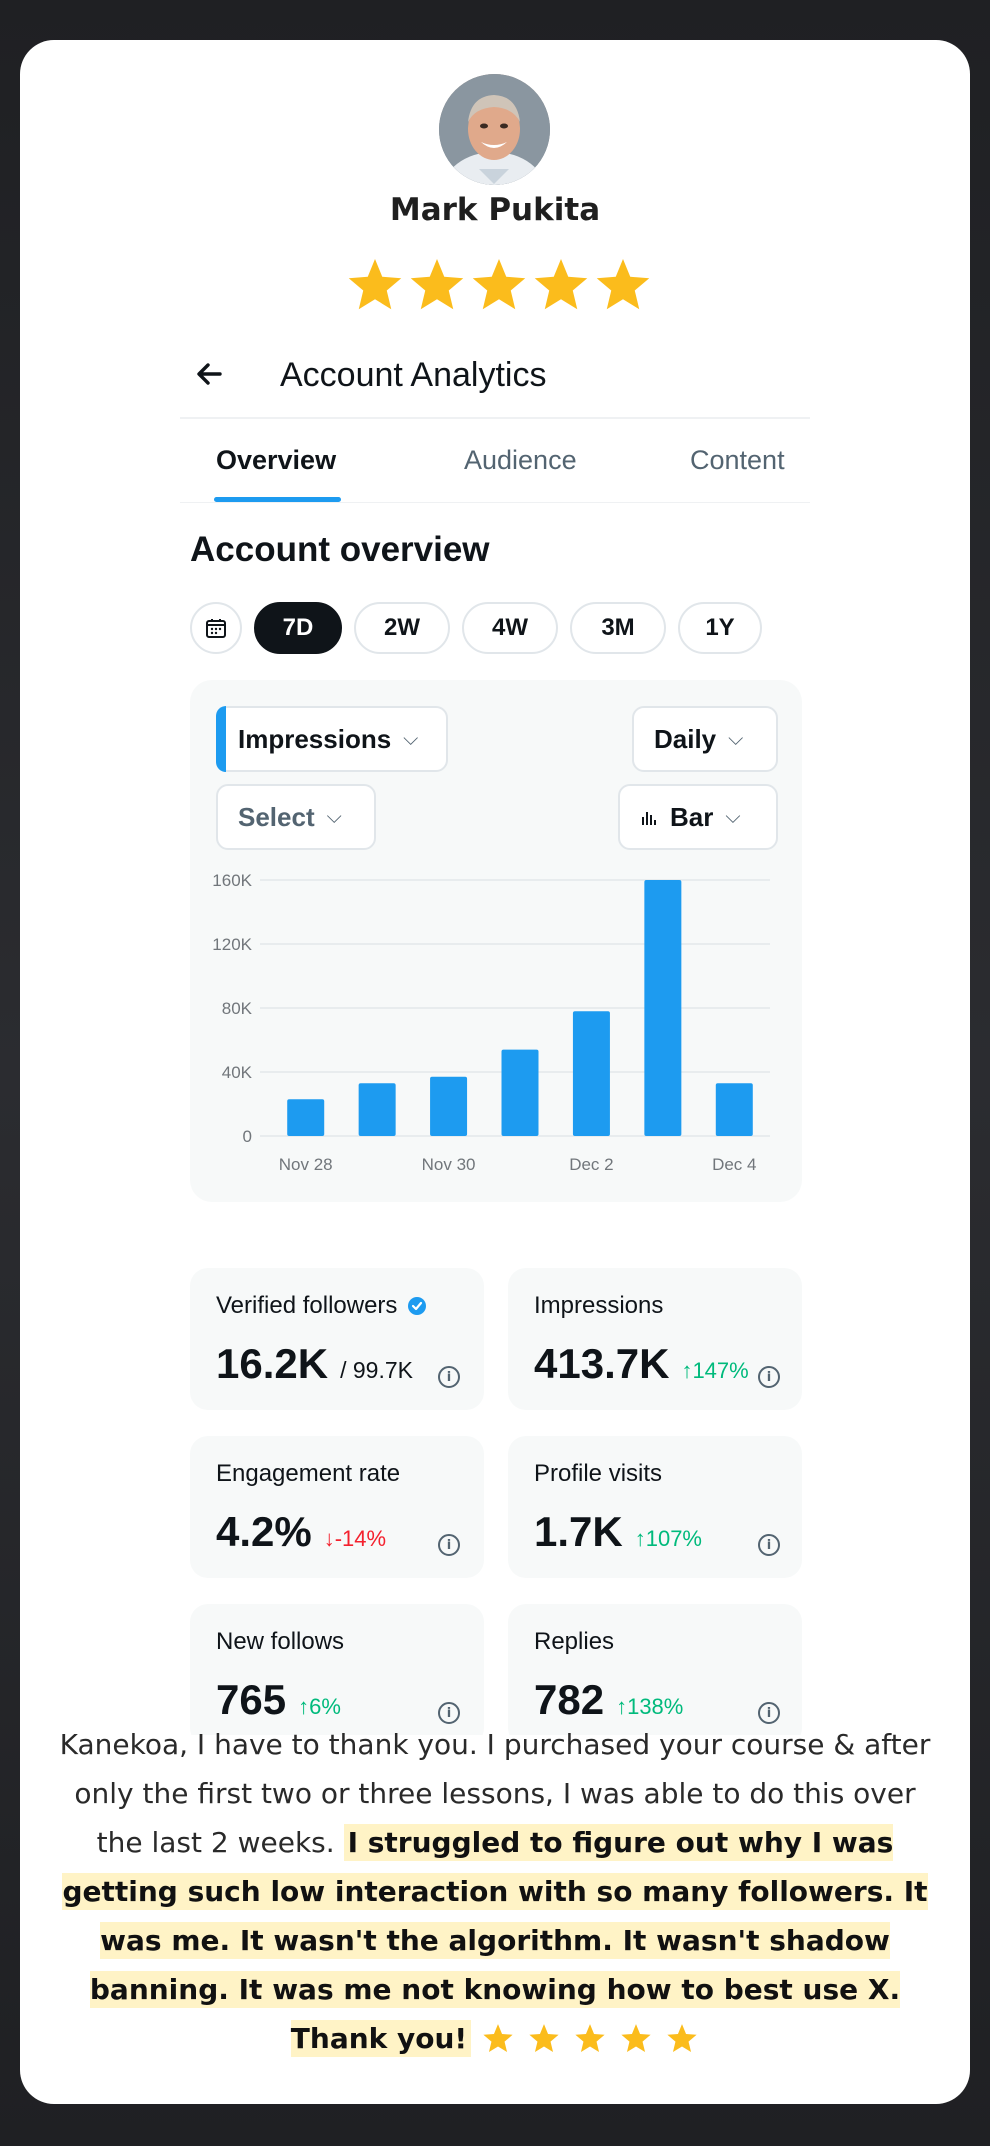 The width and height of the screenshot is (990, 2146). I want to click on rating-stars, so click(499, 284).